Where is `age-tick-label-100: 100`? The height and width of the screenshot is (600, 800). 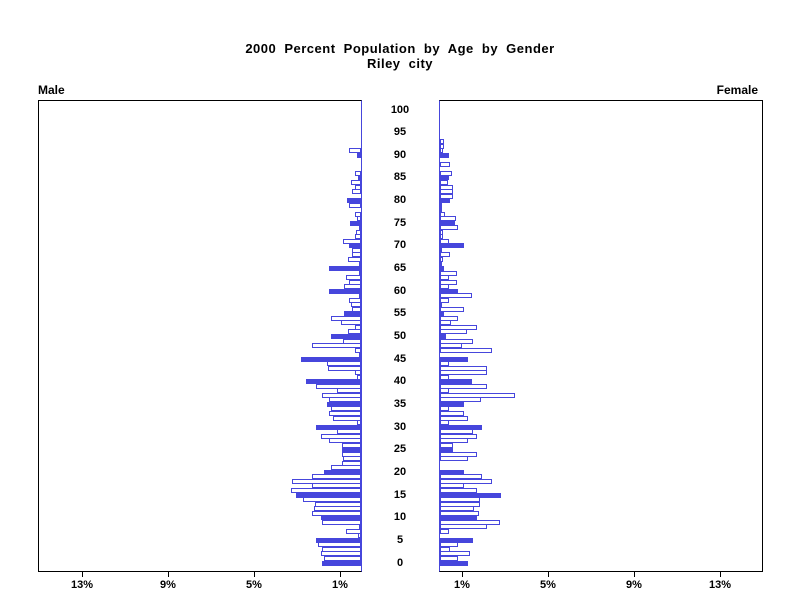 age-tick-label-100: 100 is located at coordinates (400, 109).